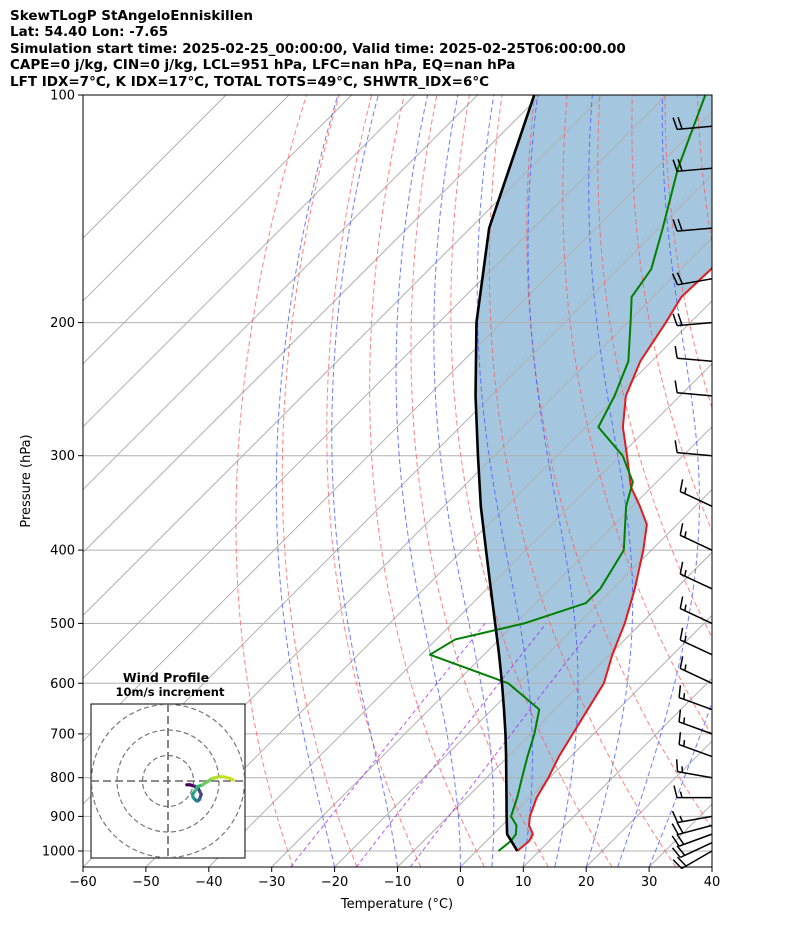  What do you see at coordinates (168, 781) in the screenshot?
I see `hodograph-ring` at bounding box center [168, 781].